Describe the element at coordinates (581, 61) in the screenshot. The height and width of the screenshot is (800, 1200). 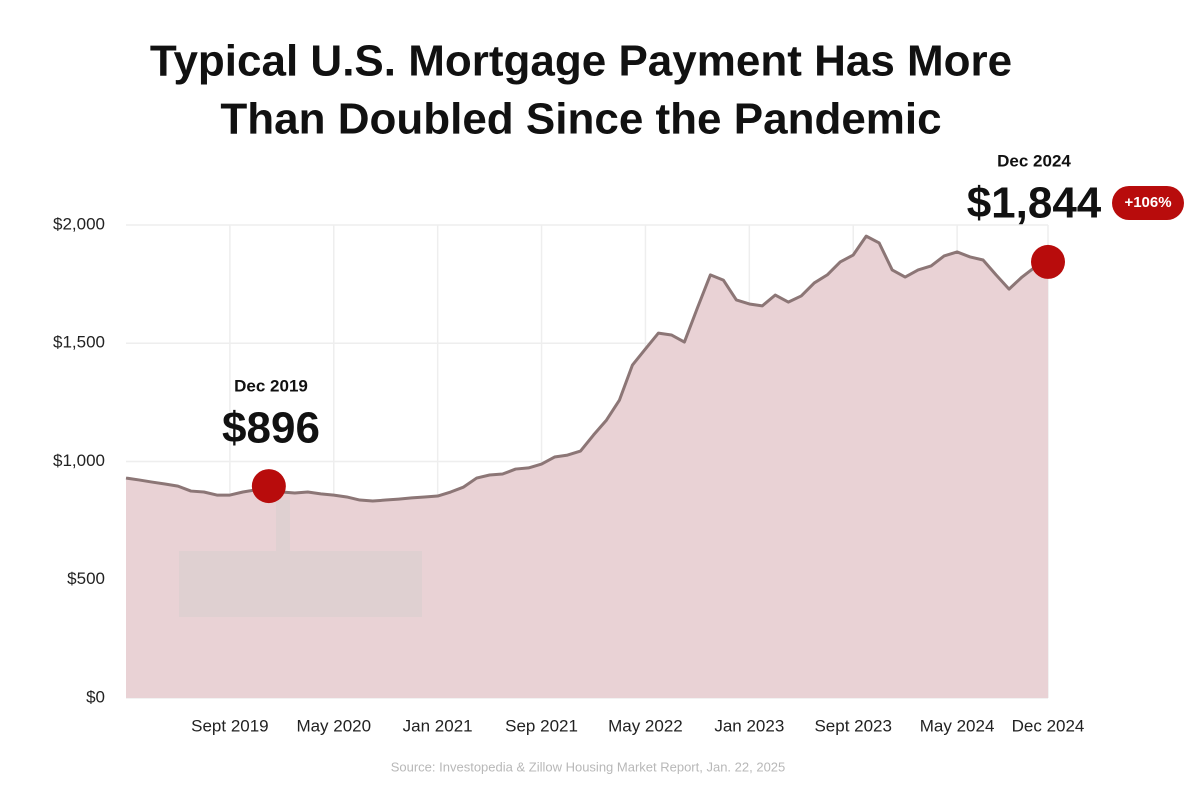
I see `chart-title: Typical U.S. Mortgage Payment Has More` at that location.